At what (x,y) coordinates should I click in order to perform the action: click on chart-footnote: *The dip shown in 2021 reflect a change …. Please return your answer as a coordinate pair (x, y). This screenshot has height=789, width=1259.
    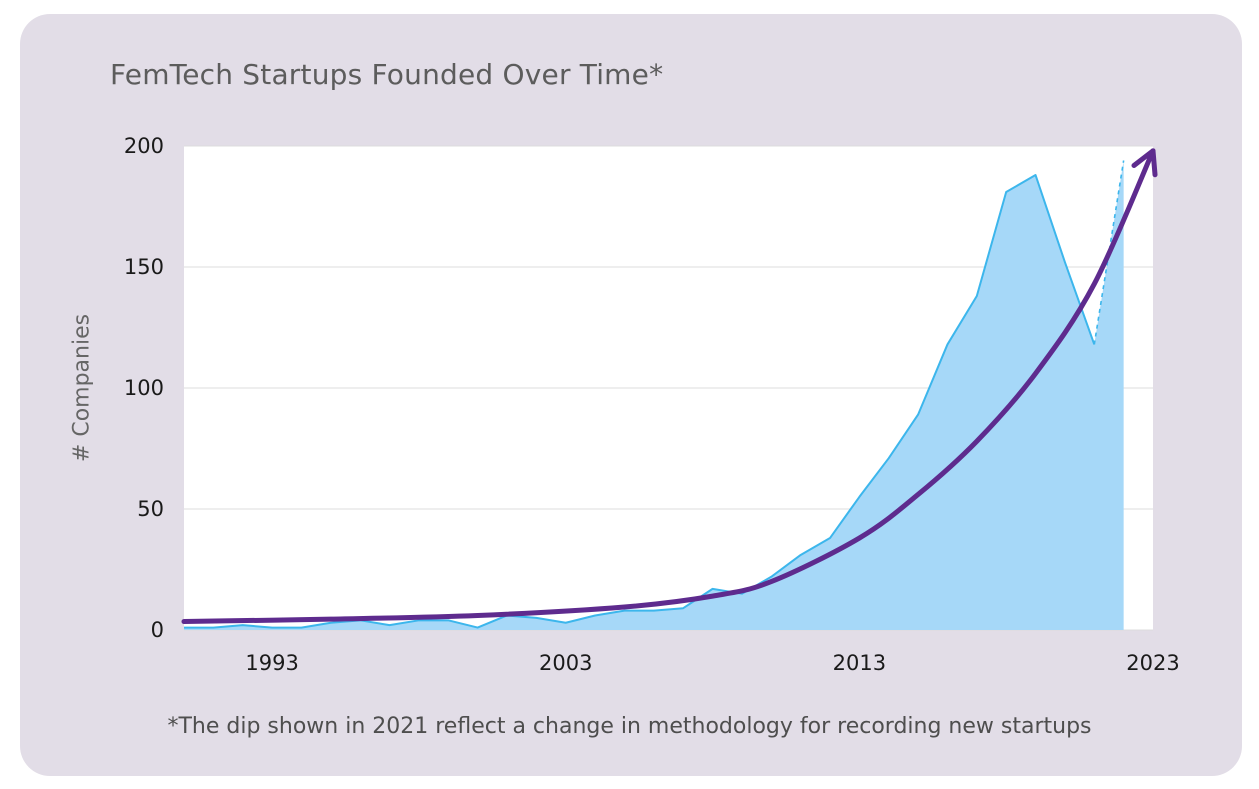
    Looking at the image, I should click on (629, 726).